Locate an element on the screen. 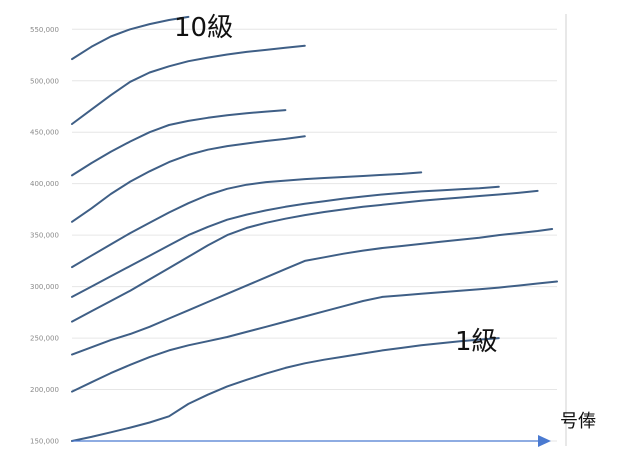 The image size is (626, 461). x-axis-label: 号俸 is located at coordinates (578, 421).